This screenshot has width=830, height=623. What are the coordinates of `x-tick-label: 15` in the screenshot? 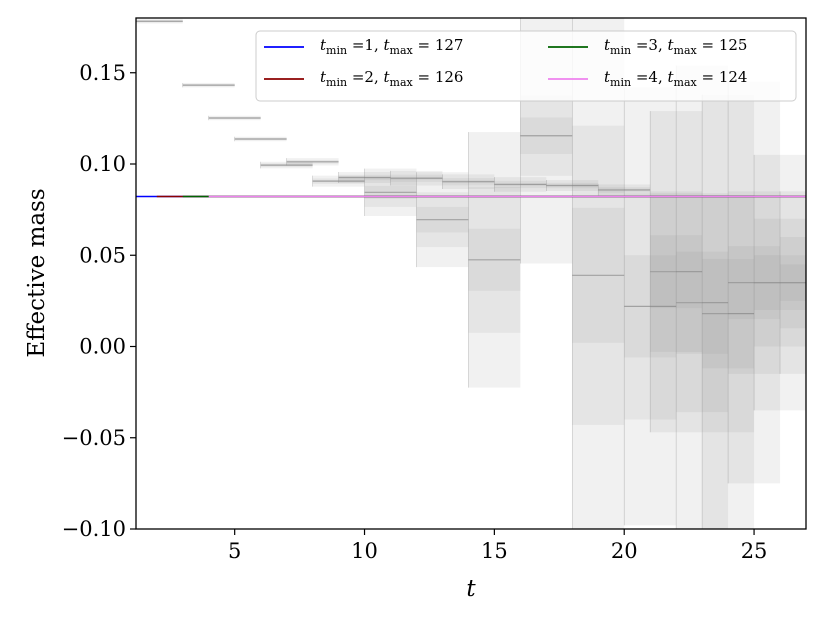 It's located at (494, 551).